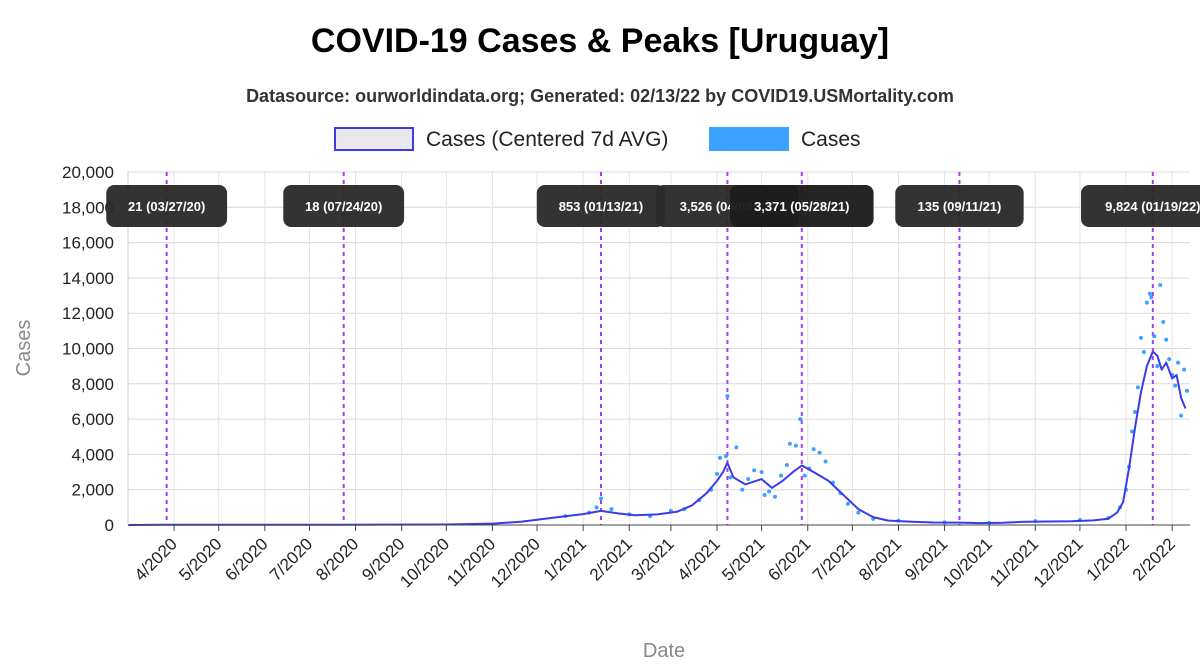 Image resolution: width=1200 pixels, height=670 pixels. Describe the element at coordinates (664, 651) in the screenshot. I see `x-axis-title: Date` at that location.